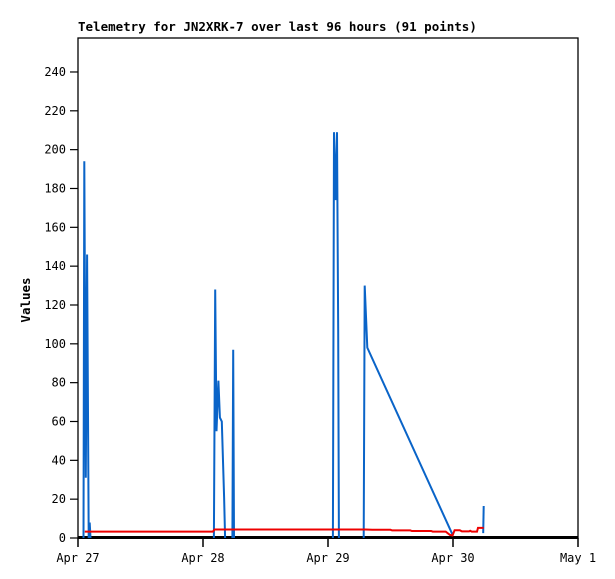 The width and height of the screenshot is (615, 579). What do you see at coordinates (55, 227) in the screenshot?
I see `y-axis-tick-label: 160` at bounding box center [55, 227].